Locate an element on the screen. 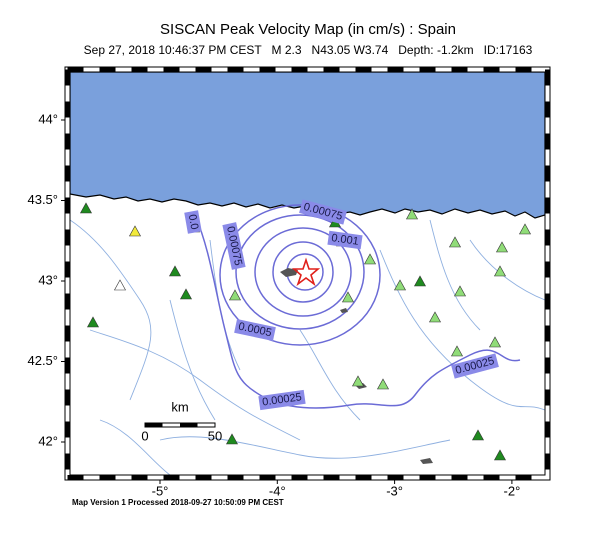 This screenshot has height=543, width=595. contour-label-text: 0.00025 is located at coordinates (281, 399).